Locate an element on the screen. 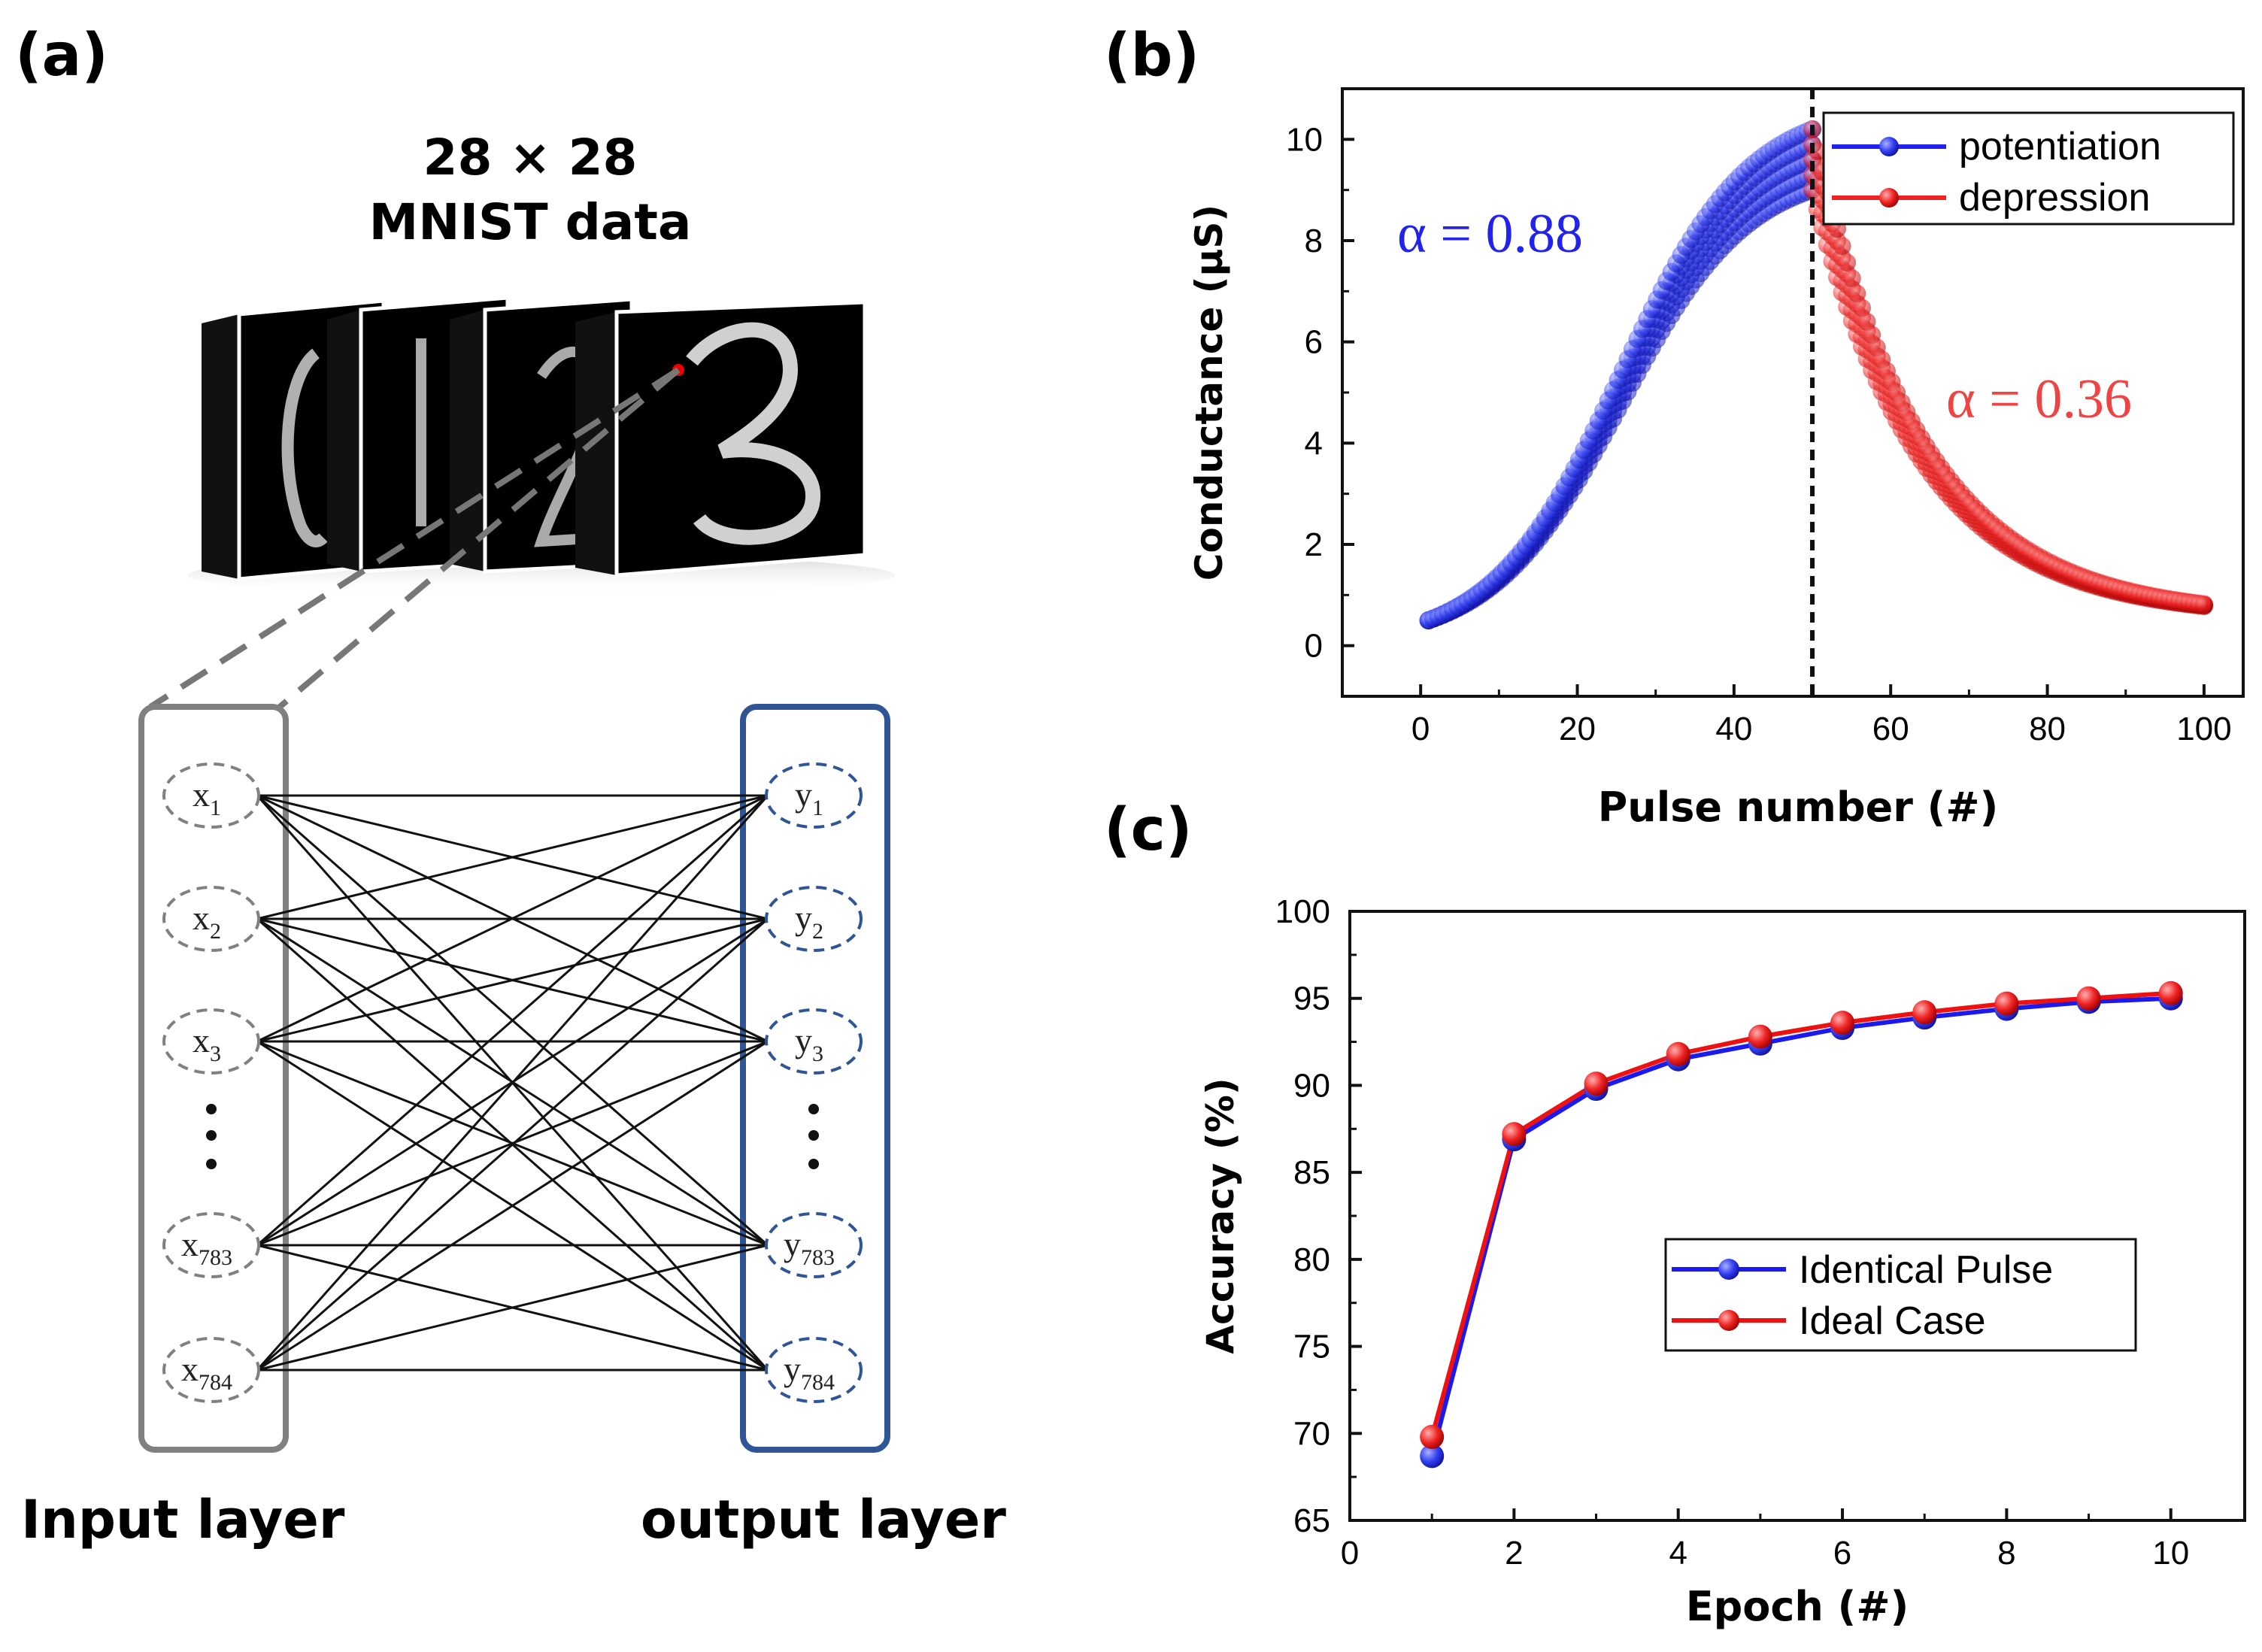 This screenshot has height=1652, width=2262. y-tick-label-b: 8 is located at coordinates (1314, 241).